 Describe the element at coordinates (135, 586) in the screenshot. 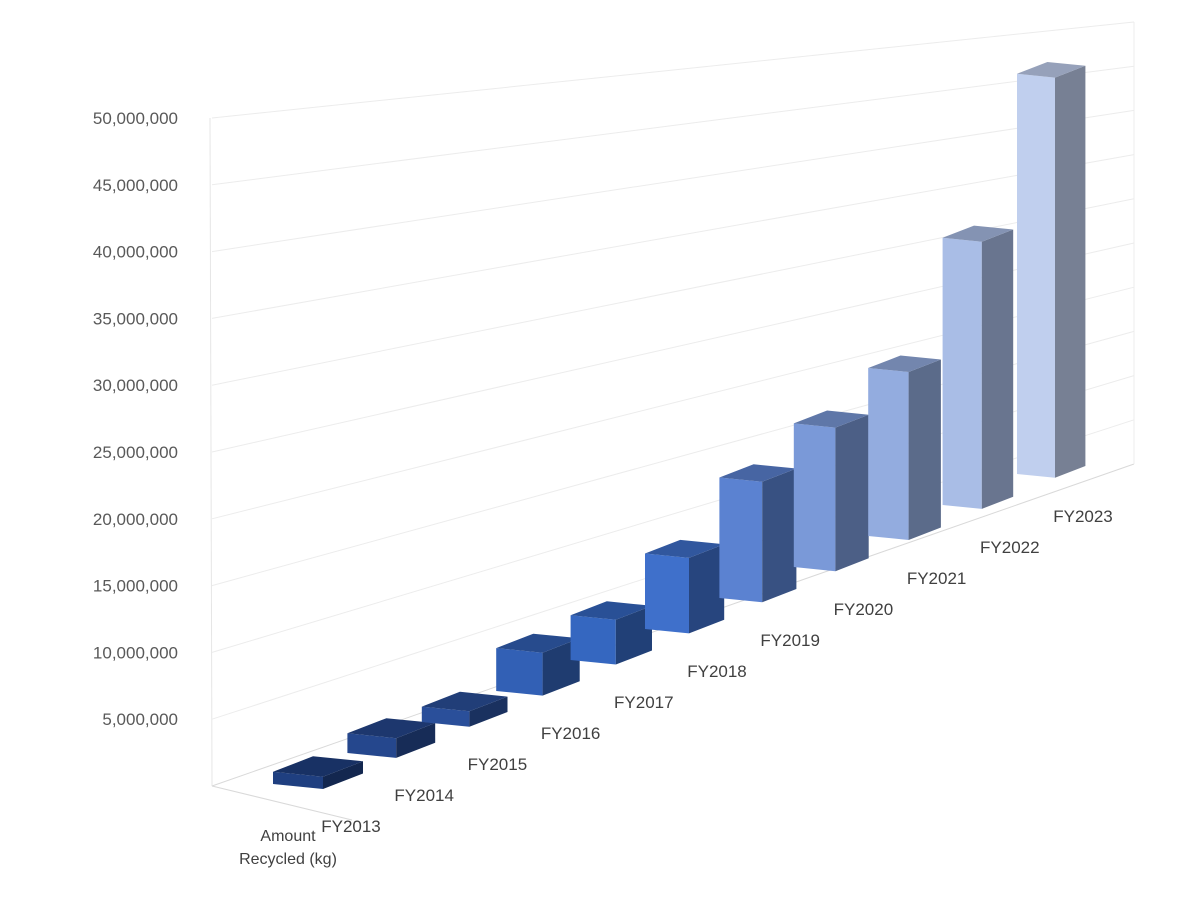

I see `y-tick-label: 15,000,000` at that location.